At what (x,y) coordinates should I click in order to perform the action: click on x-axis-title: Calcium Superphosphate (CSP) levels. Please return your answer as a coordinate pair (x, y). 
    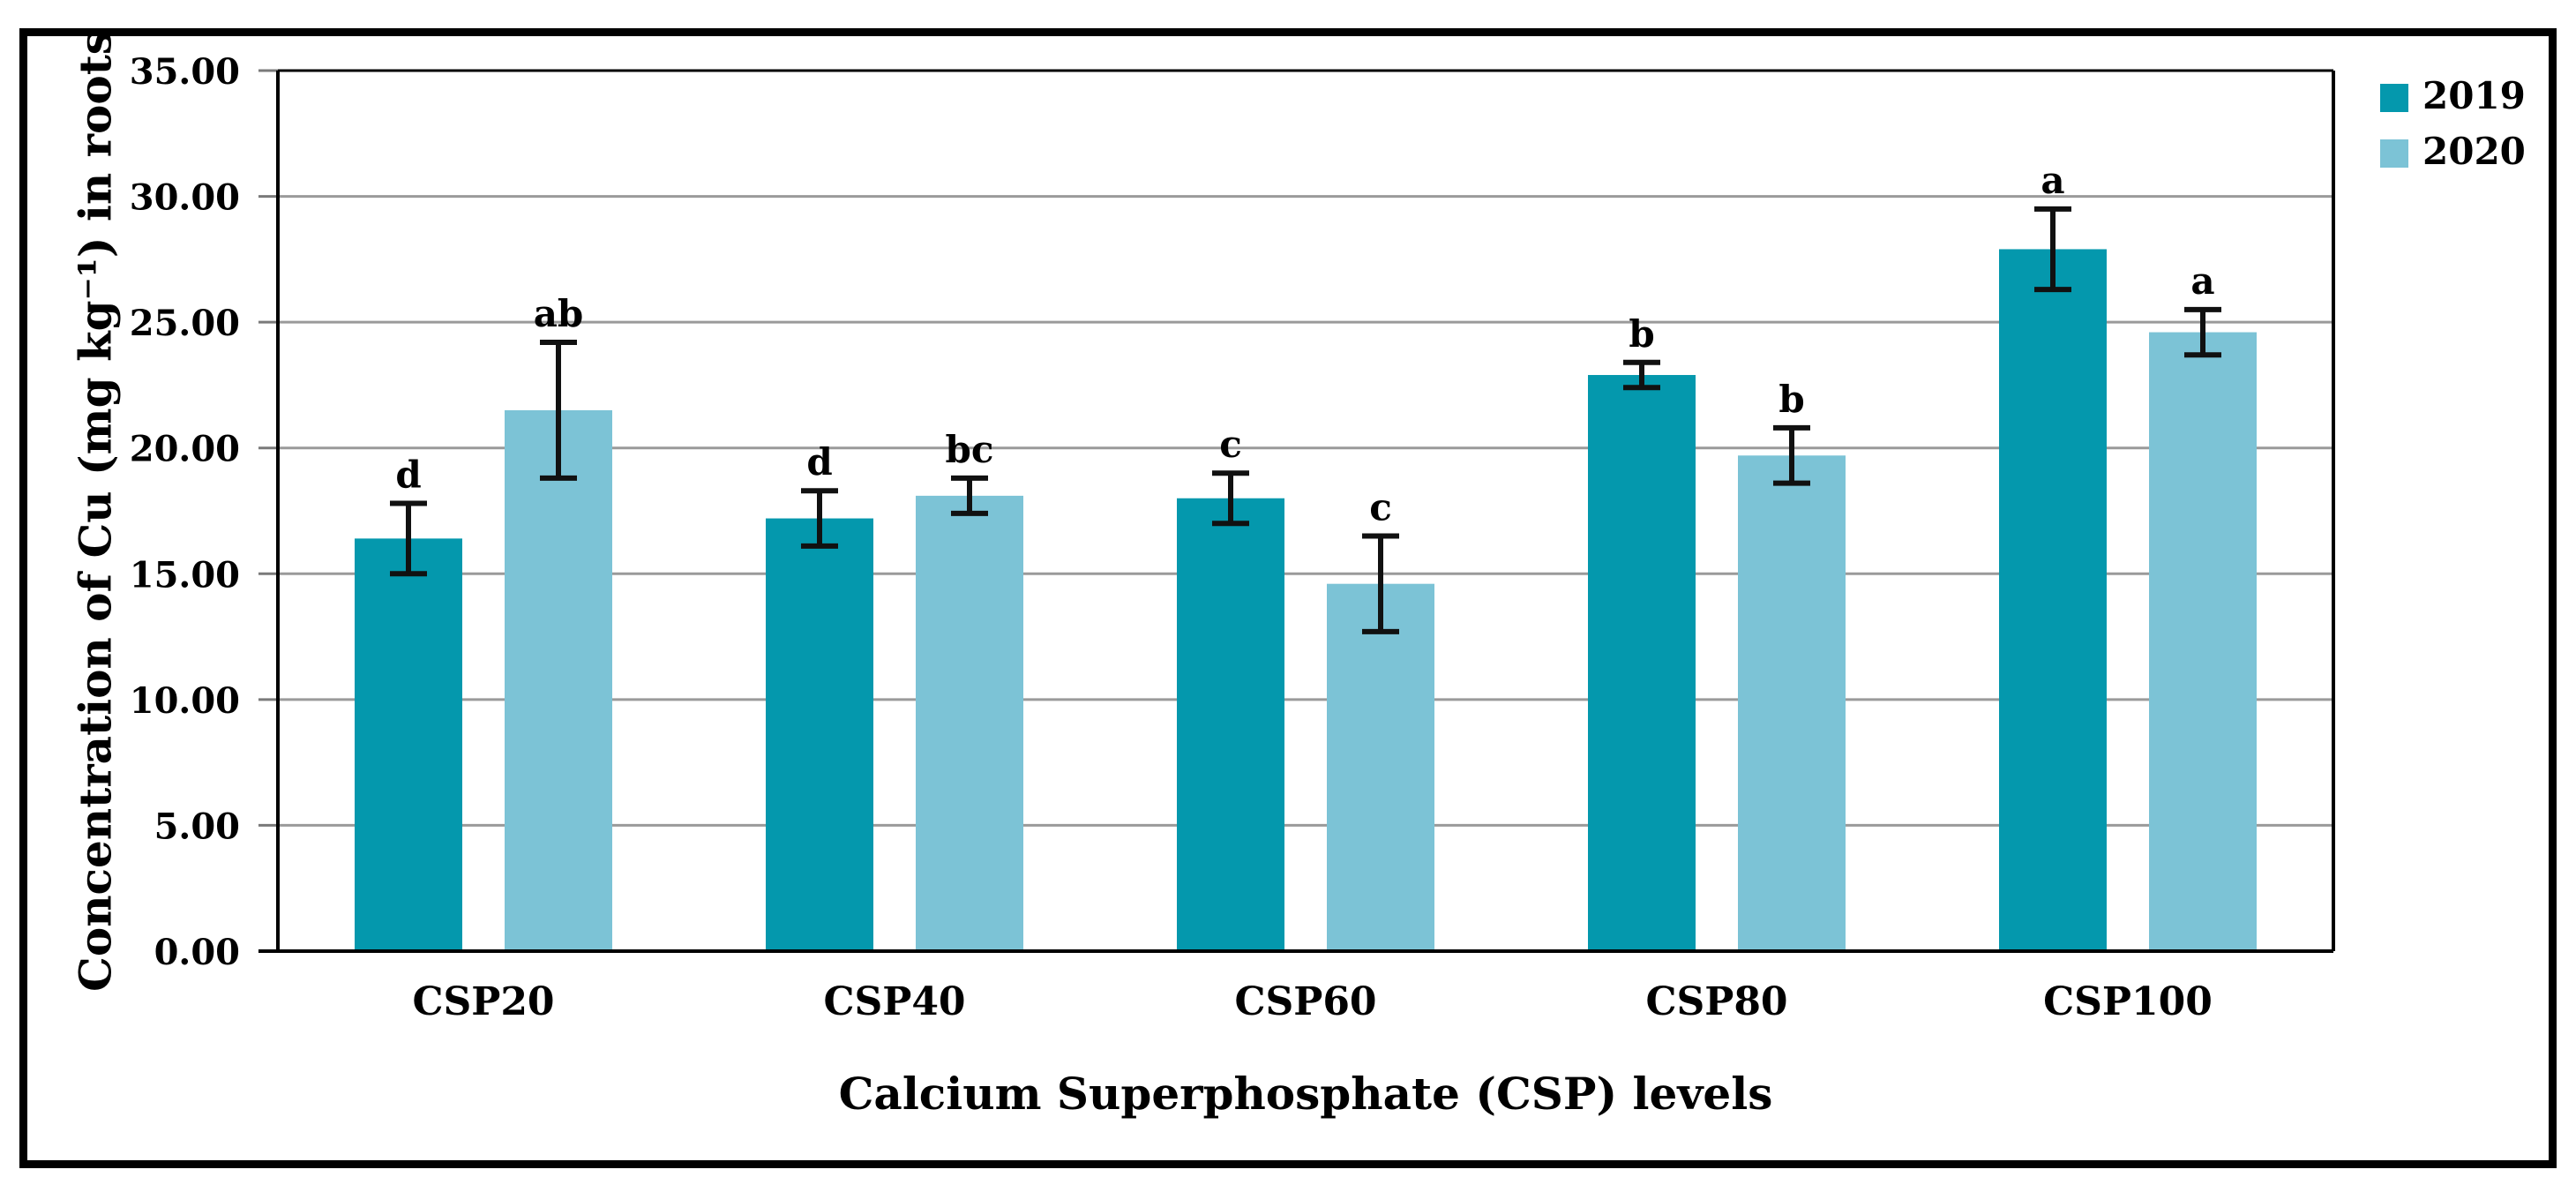
    Looking at the image, I should click on (1306, 1094).